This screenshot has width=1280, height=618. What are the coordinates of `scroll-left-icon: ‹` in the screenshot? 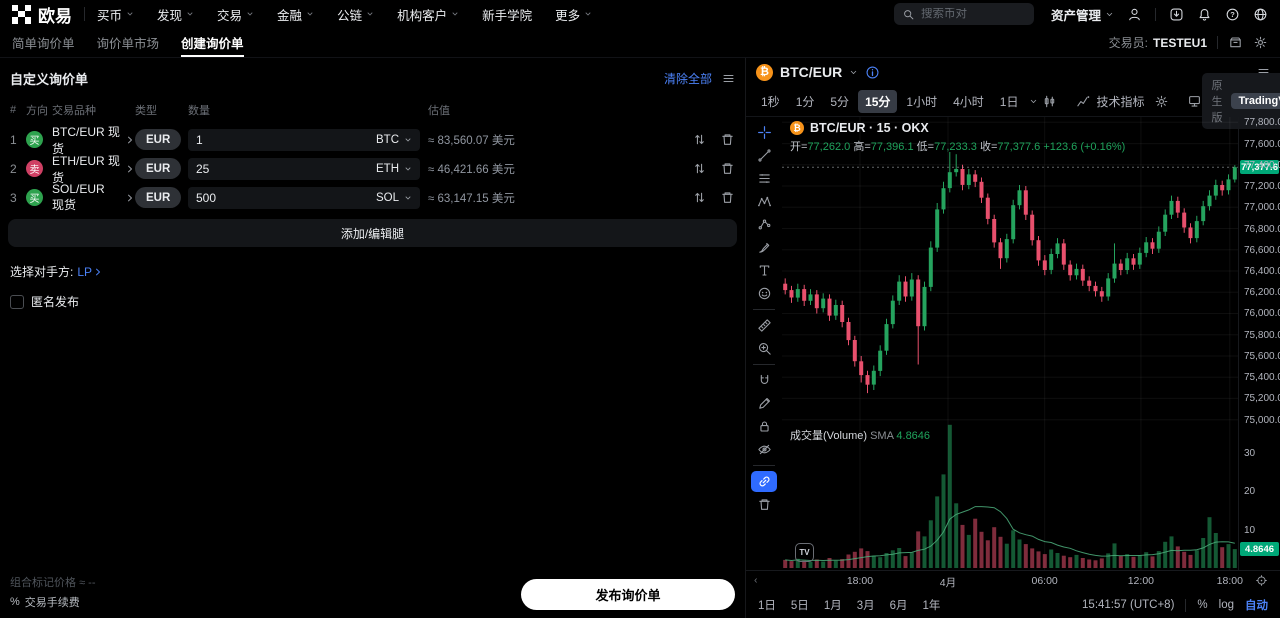 It's located at (756, 580).